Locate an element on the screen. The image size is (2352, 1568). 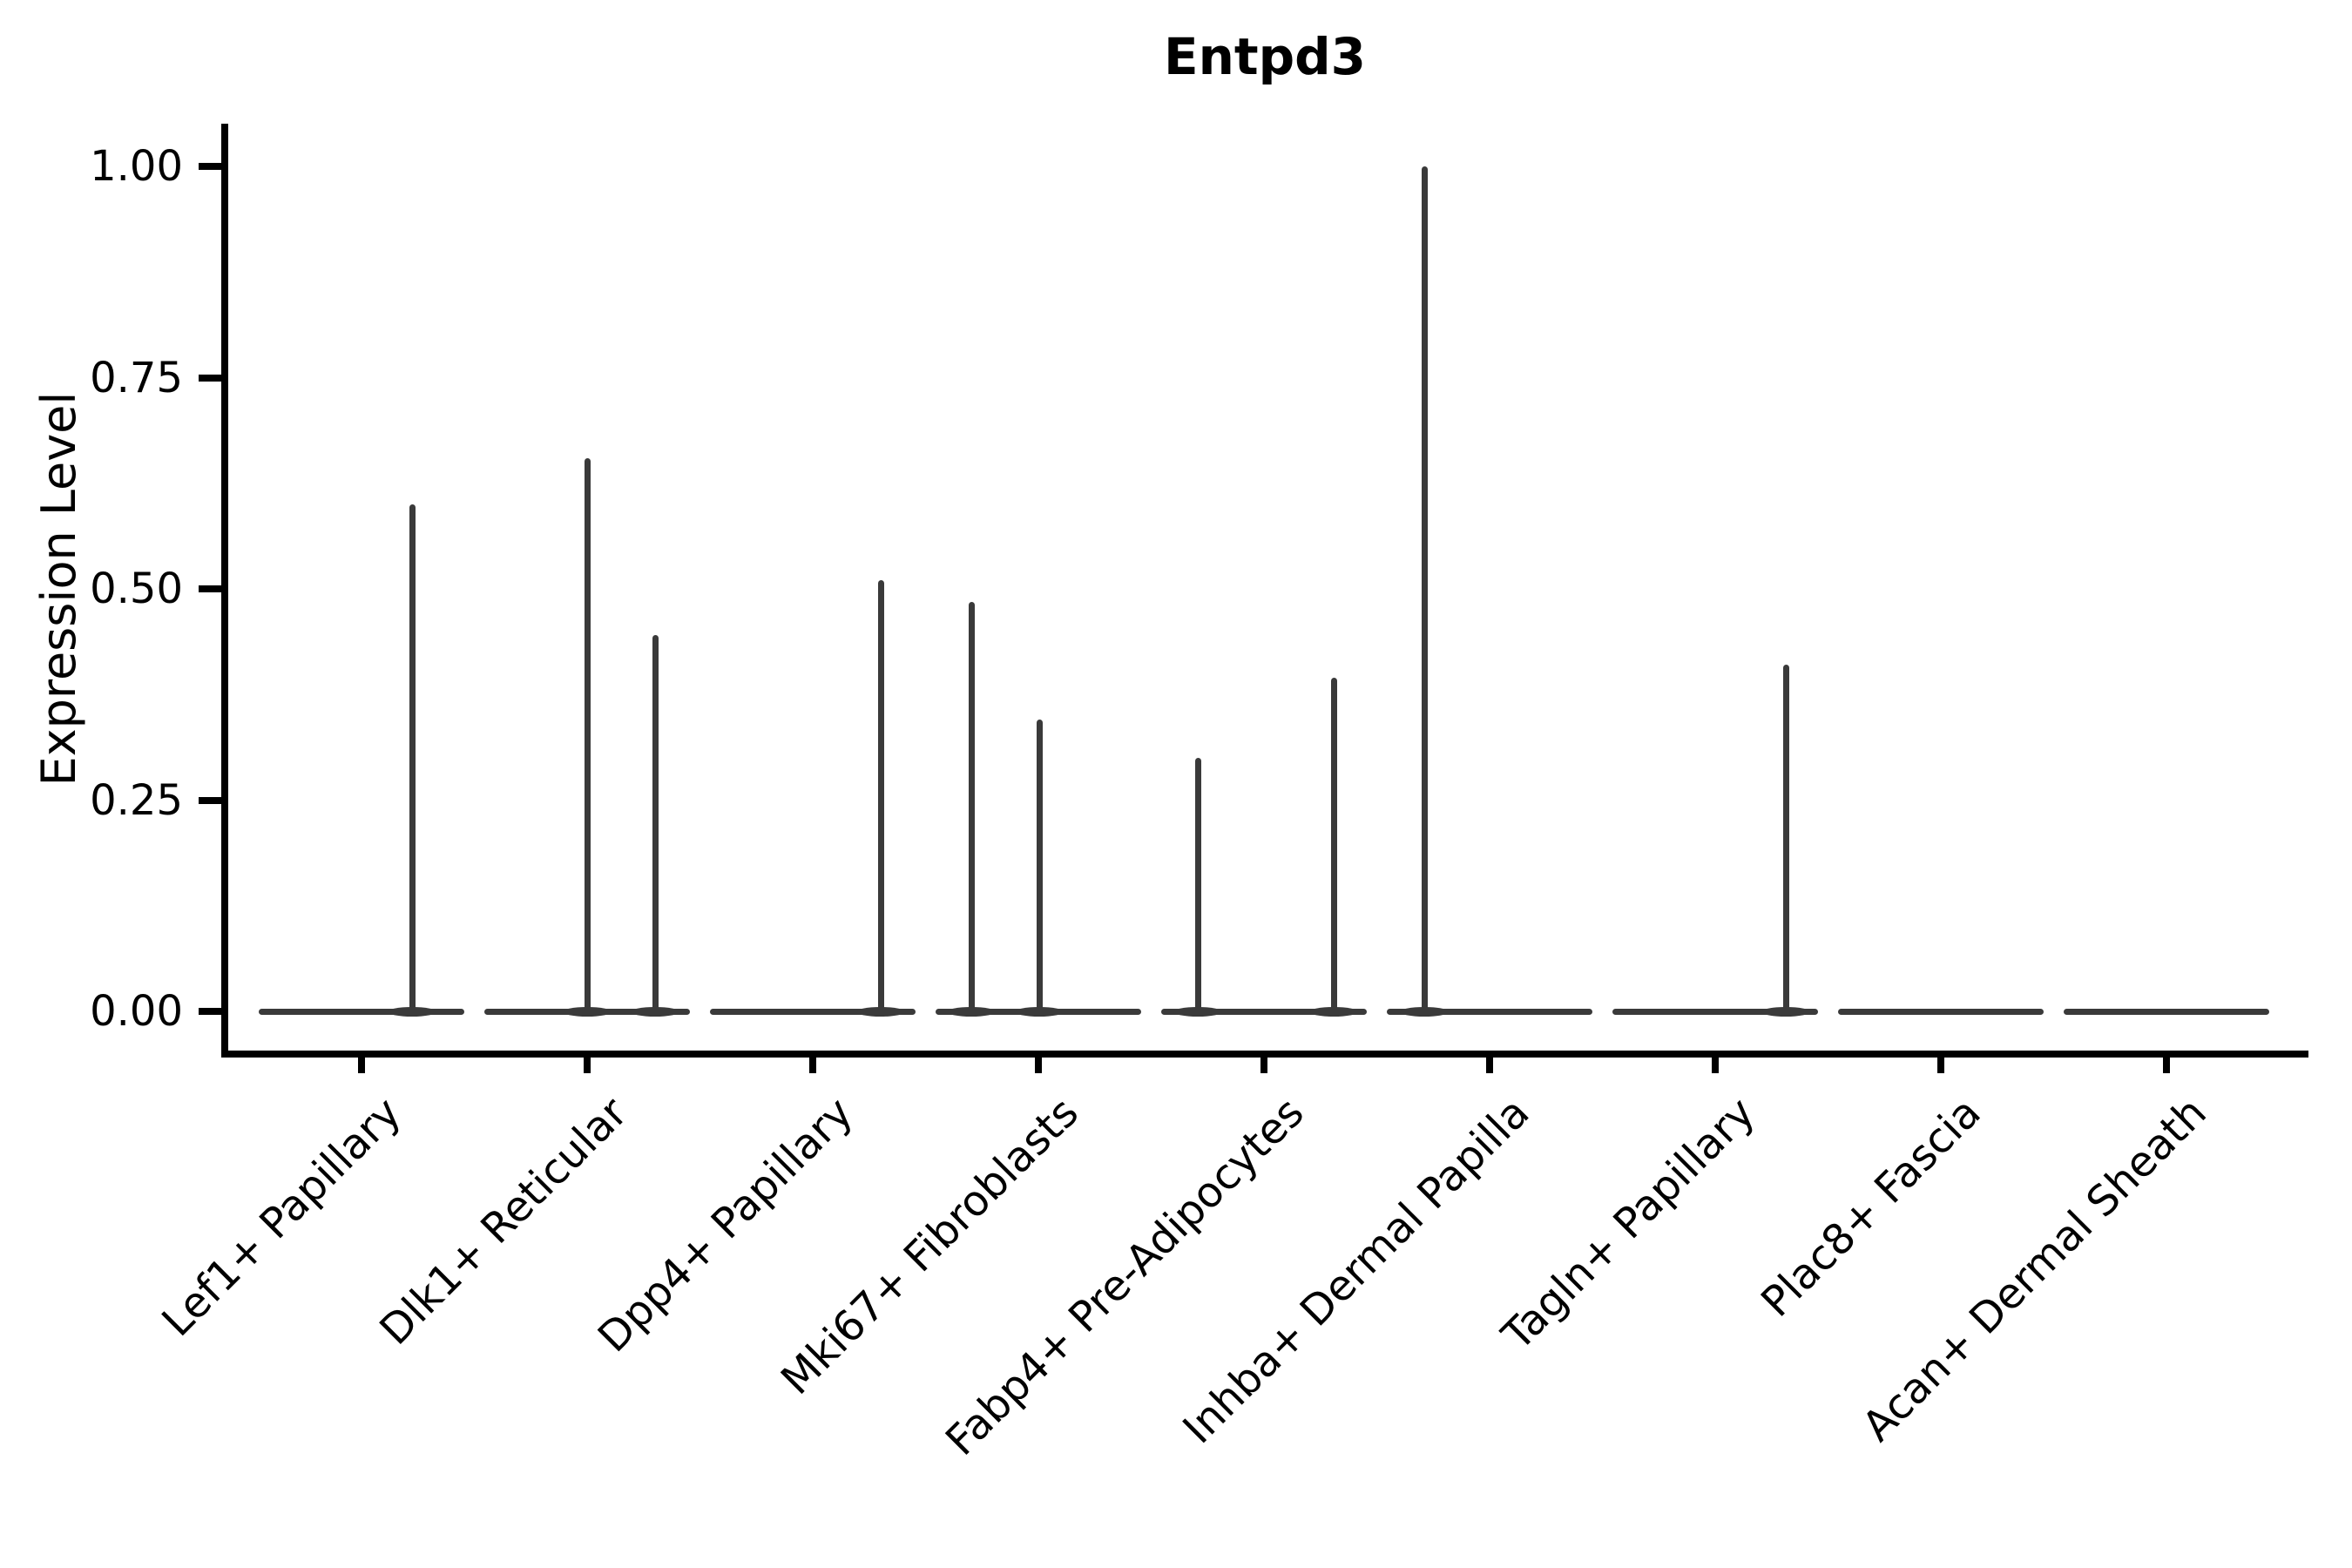
x-tick-label: Lef1+ Papillary is located at coordinates (281, 1217).